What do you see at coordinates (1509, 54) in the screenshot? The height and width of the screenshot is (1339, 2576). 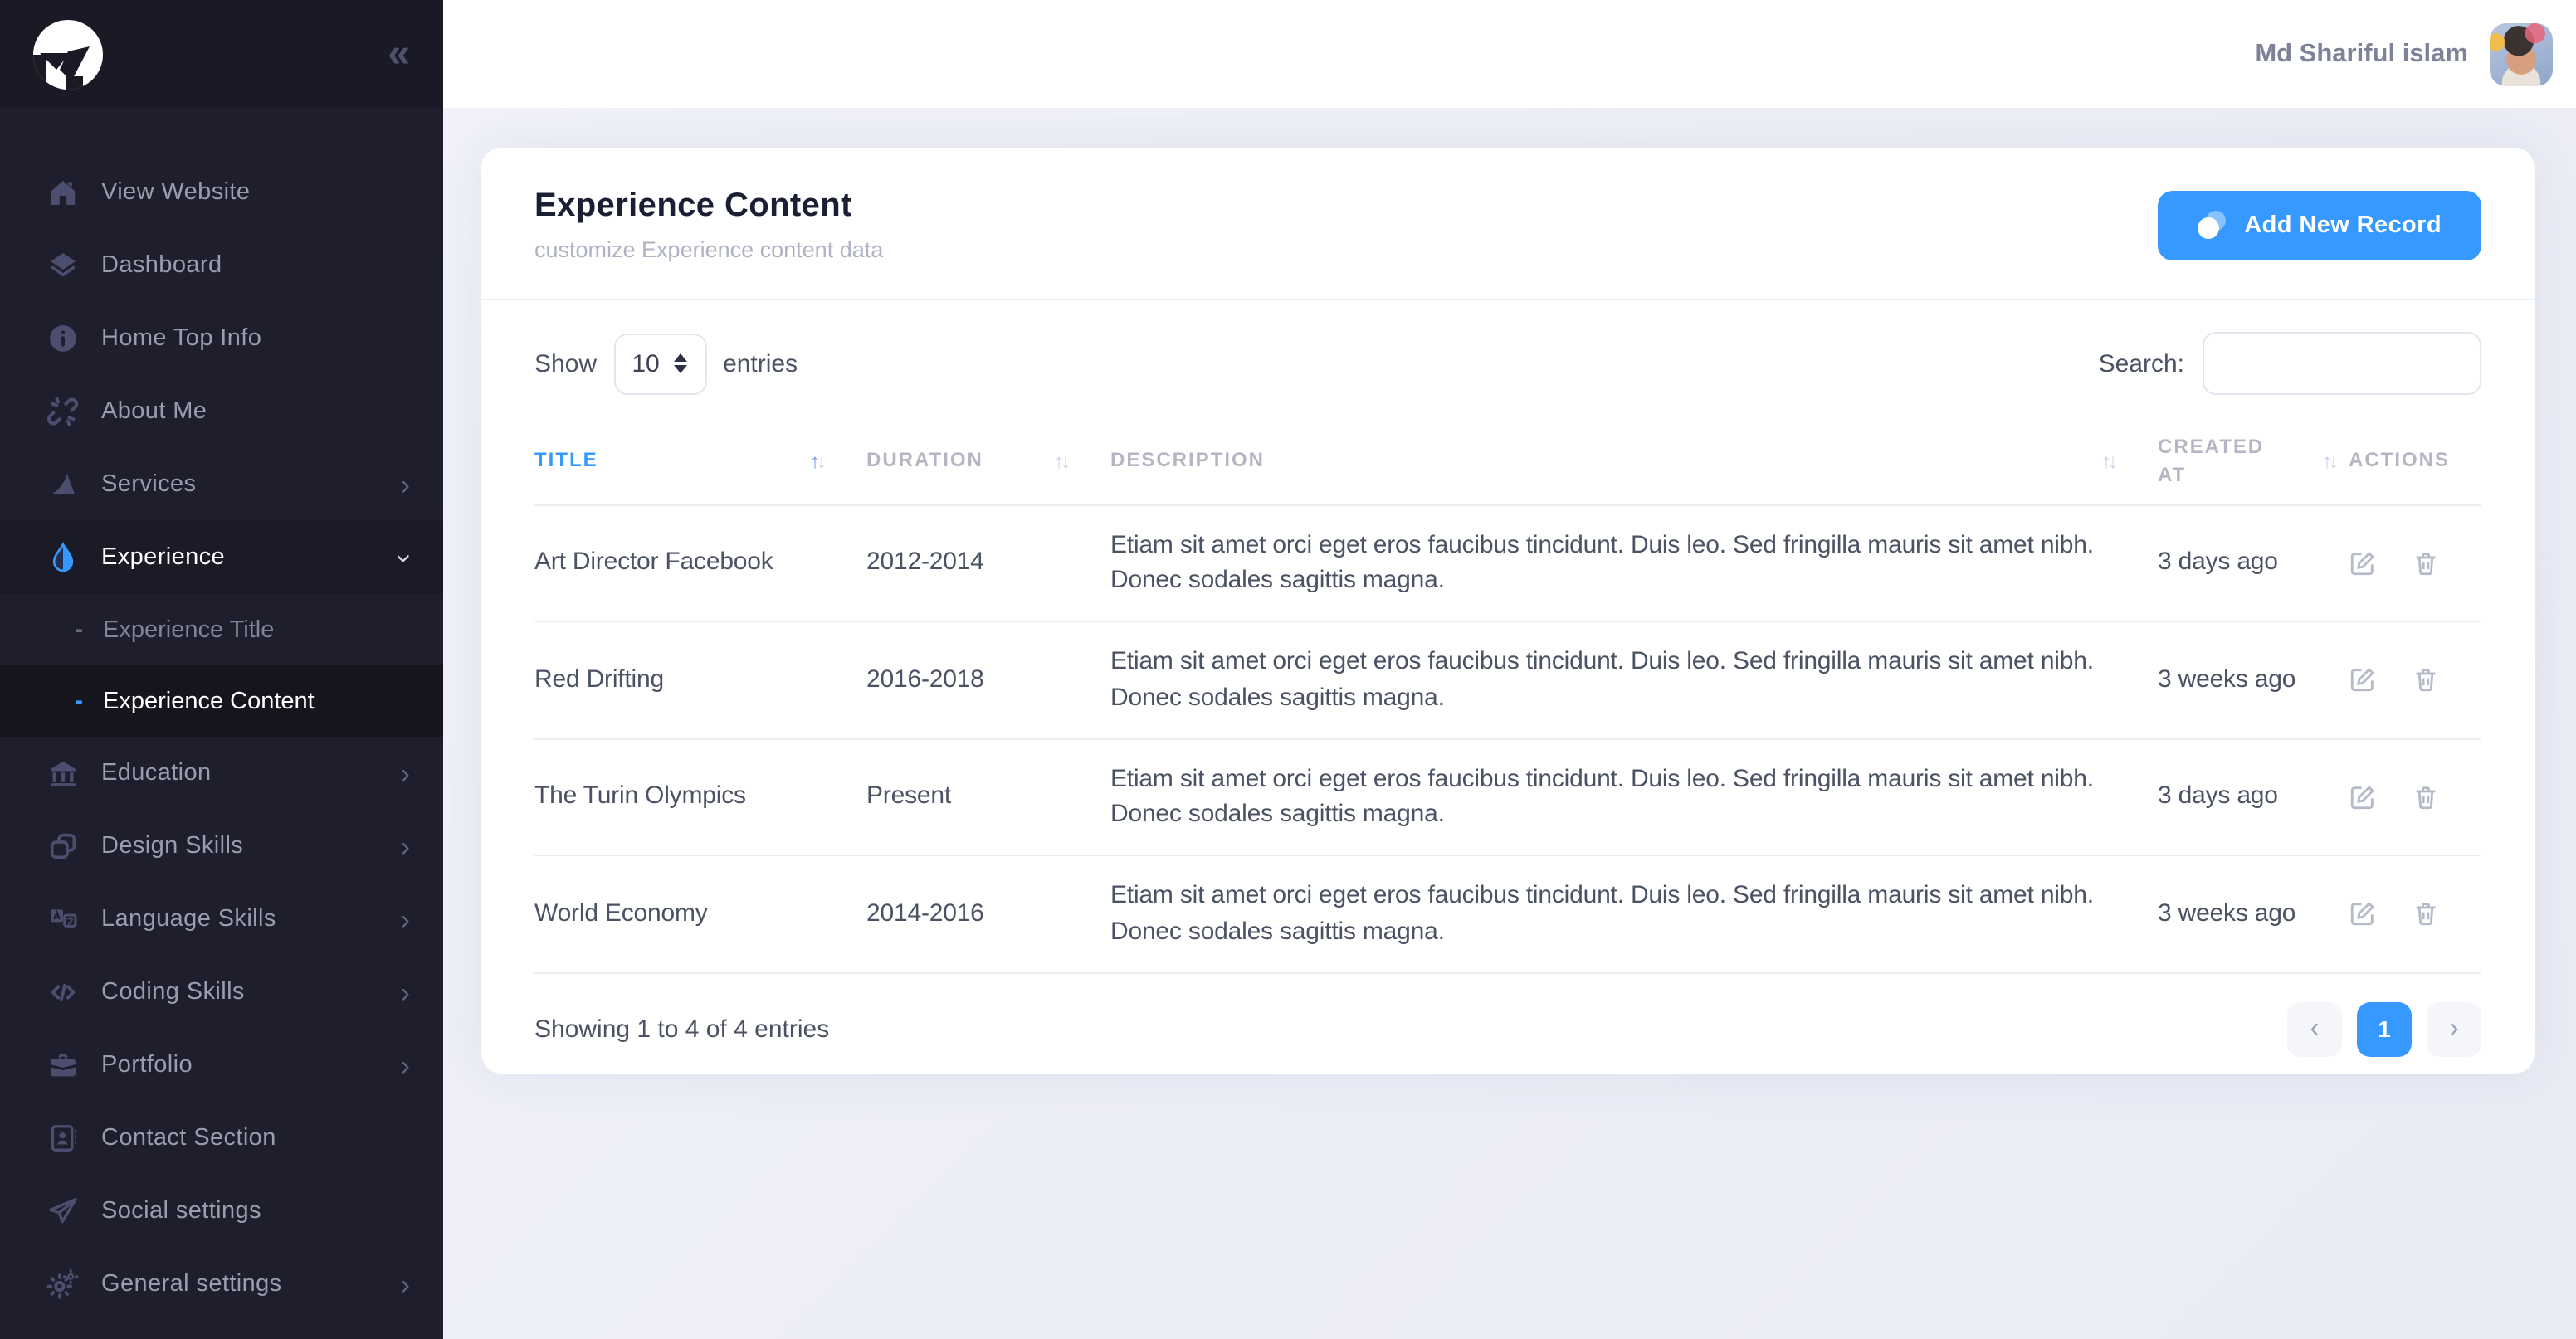 I see `topbar: Md Shariful islam` at bounding box center [1509, 54].